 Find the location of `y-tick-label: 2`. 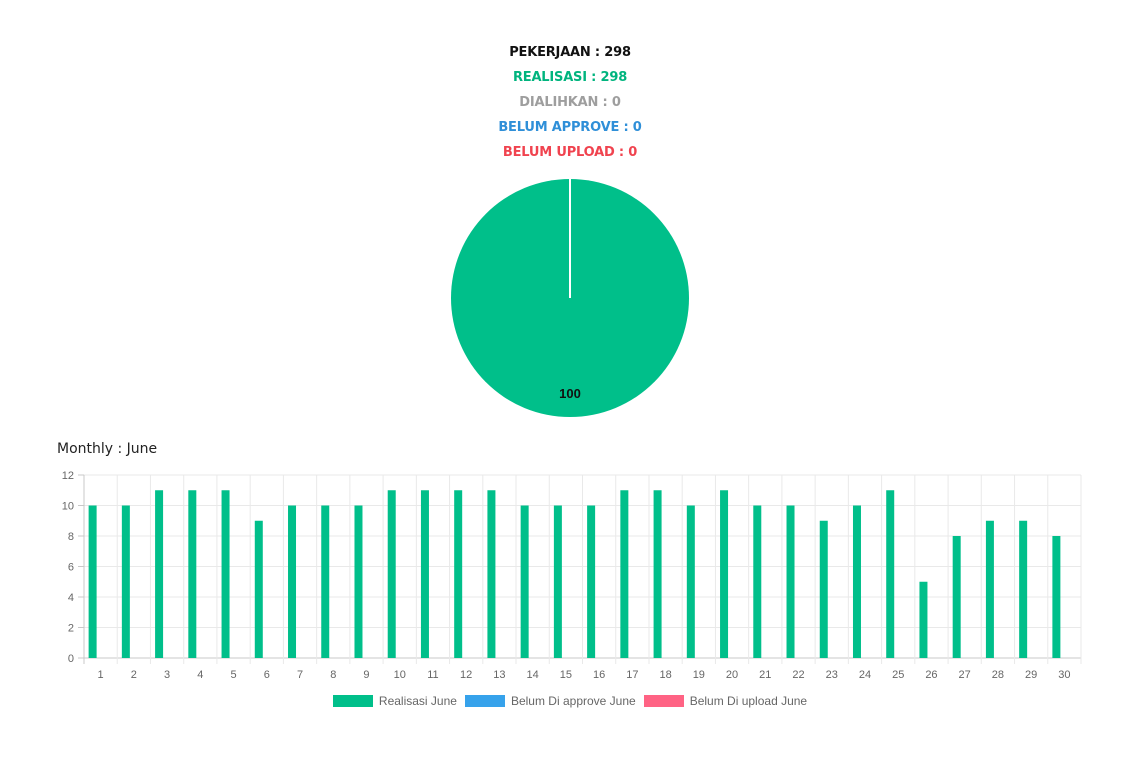

y-tick-label: 2 is located at coordinates (71, 629).